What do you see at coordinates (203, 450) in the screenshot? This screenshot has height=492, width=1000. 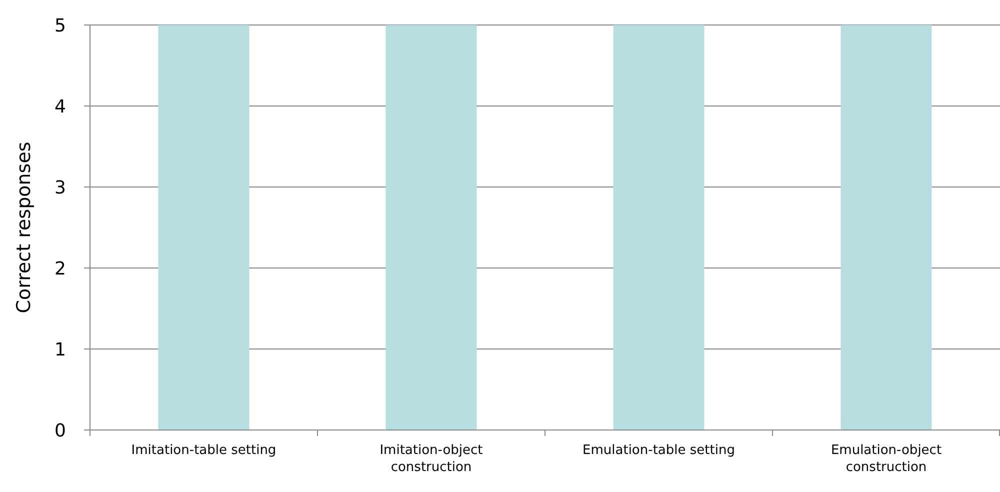 I see `x-tick-label: Imitation-table setting` at bounding box center [203, 450].